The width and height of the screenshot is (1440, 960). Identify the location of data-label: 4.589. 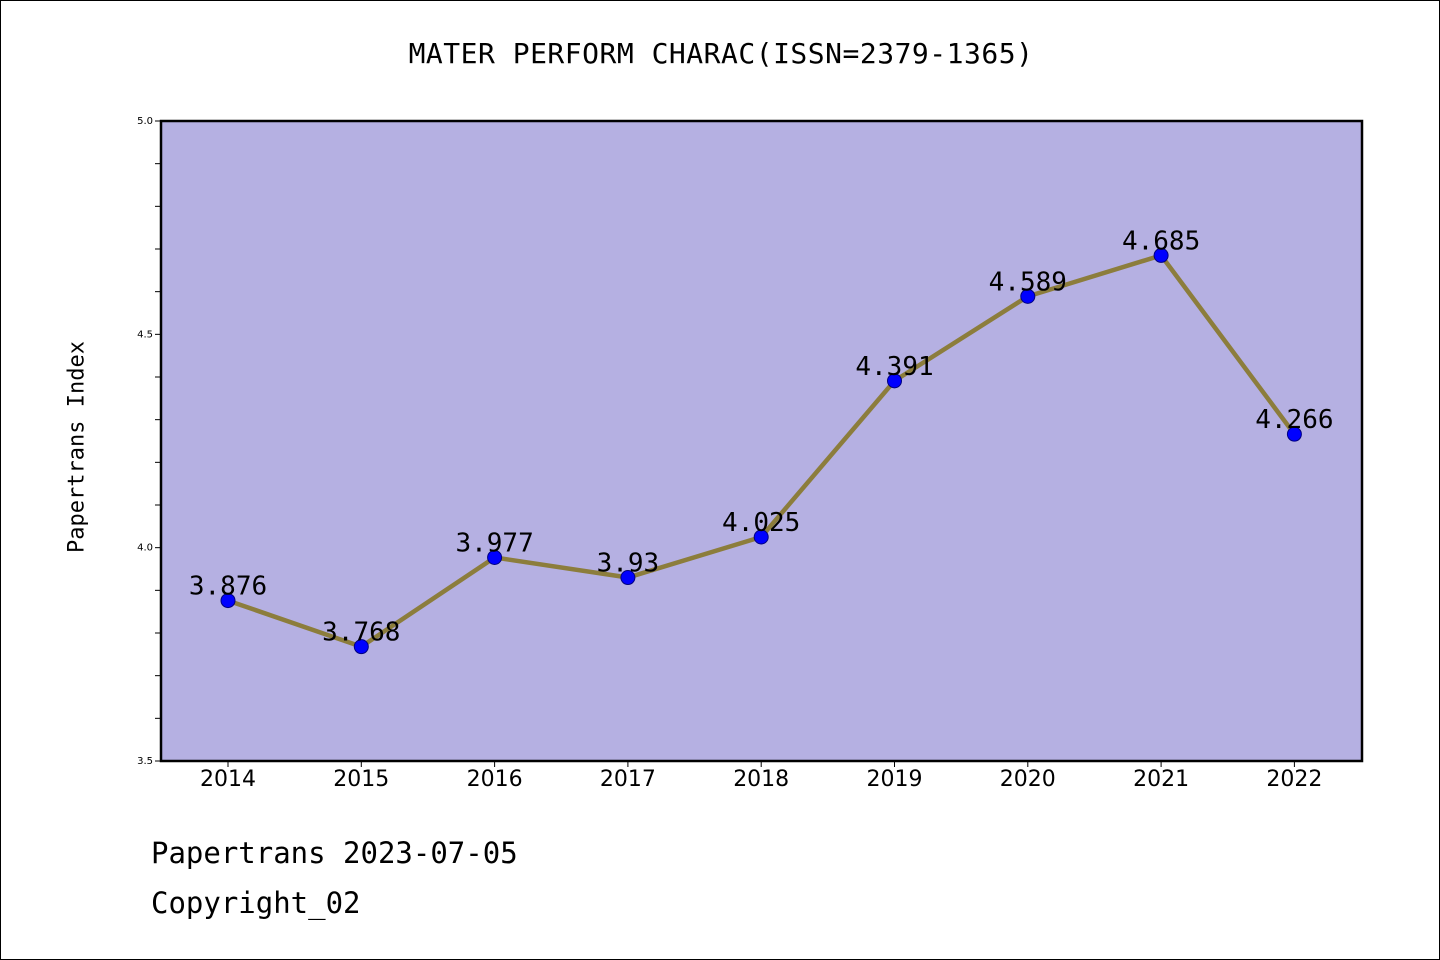
(1028, 282).